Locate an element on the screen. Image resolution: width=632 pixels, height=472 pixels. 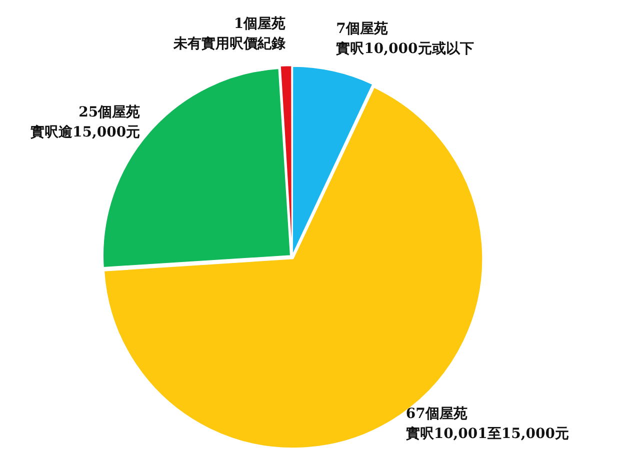
data-label: 1個屋苑 is located at coordinates (260, 24).